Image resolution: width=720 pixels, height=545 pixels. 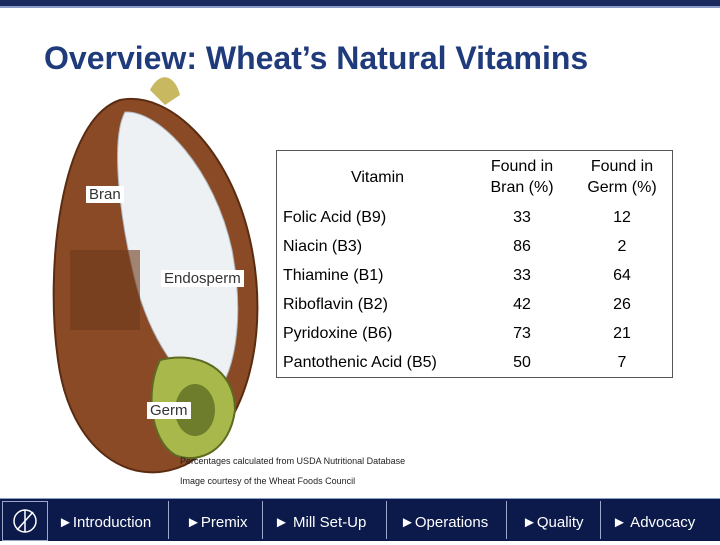 I want to click on nav-item: ►Premix, so click(x=217, y=522).